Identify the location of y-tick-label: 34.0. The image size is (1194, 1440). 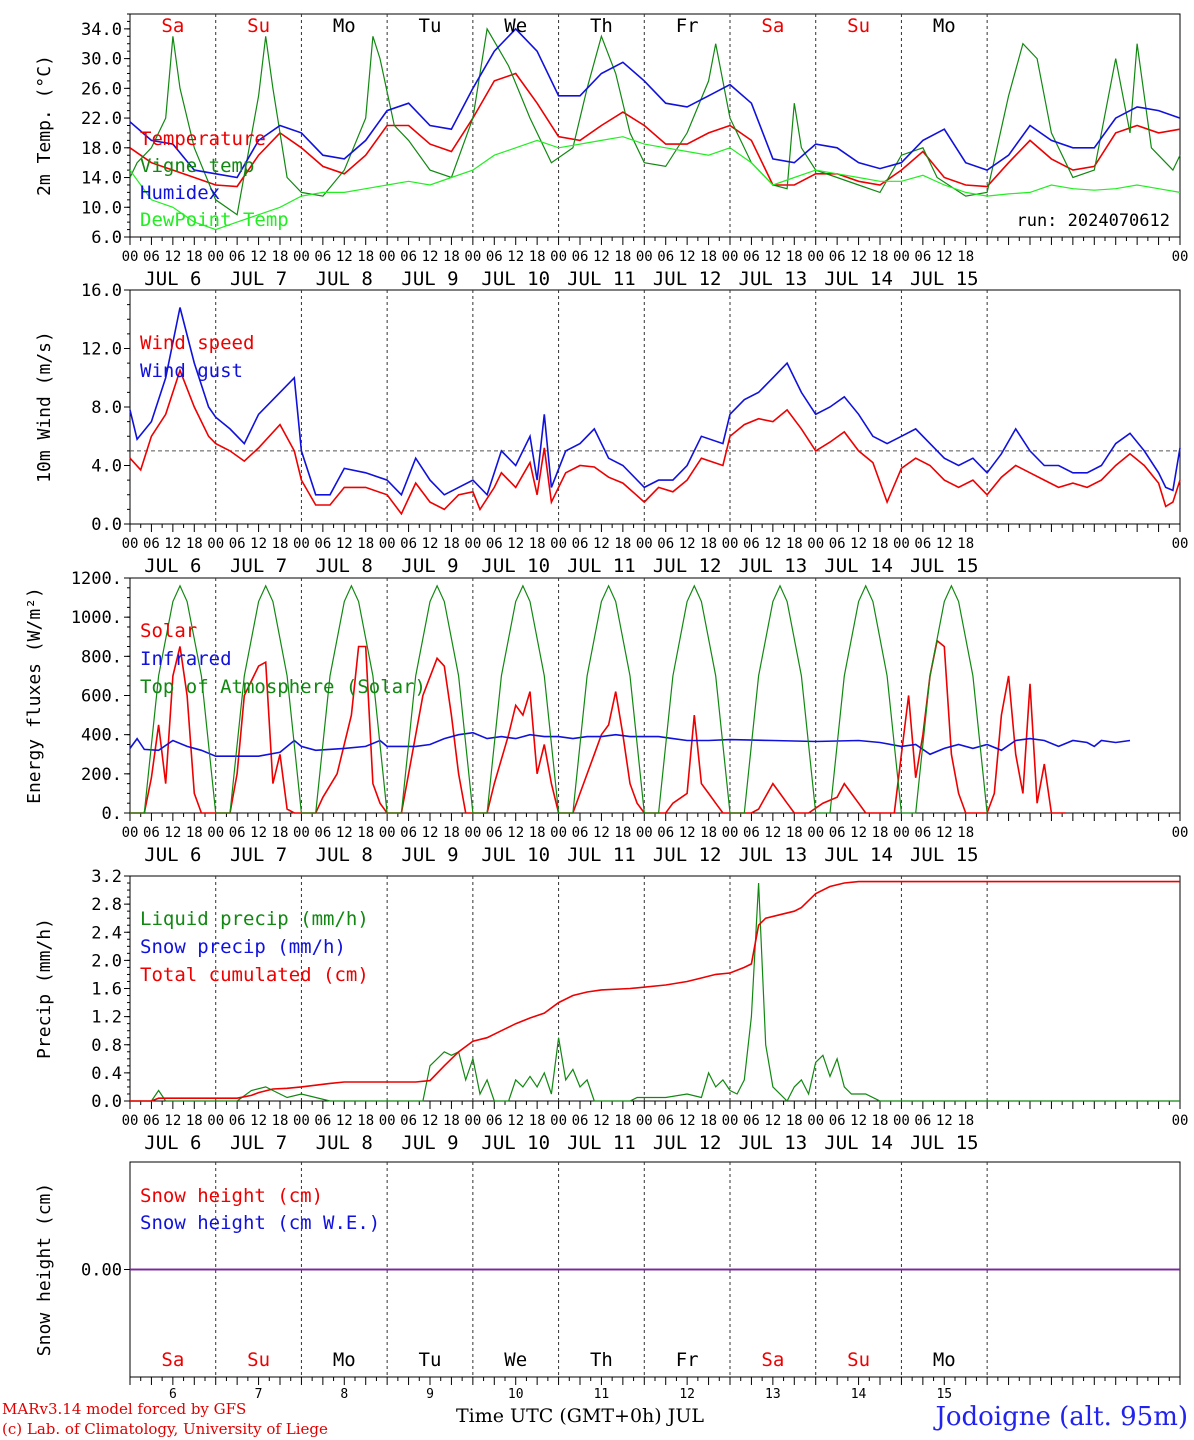
(101, 30).